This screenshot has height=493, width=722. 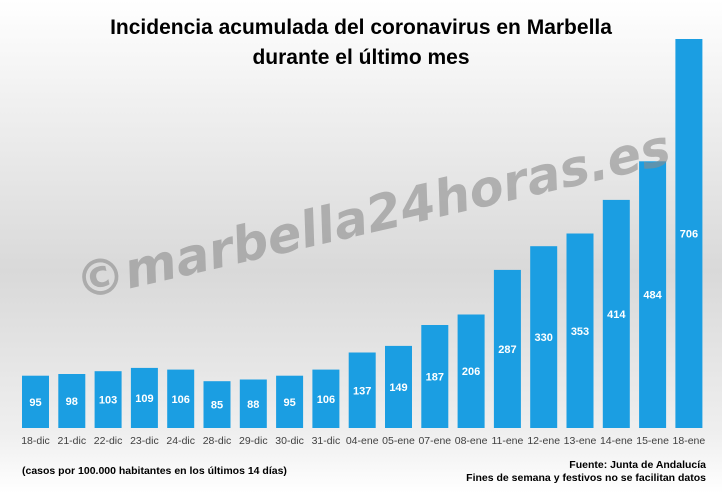 What do you see at coordinates (144, 441) in the screenshot?
I see `x-tick-label-23-dic: 23-dic` at bounding box center [144, 441].